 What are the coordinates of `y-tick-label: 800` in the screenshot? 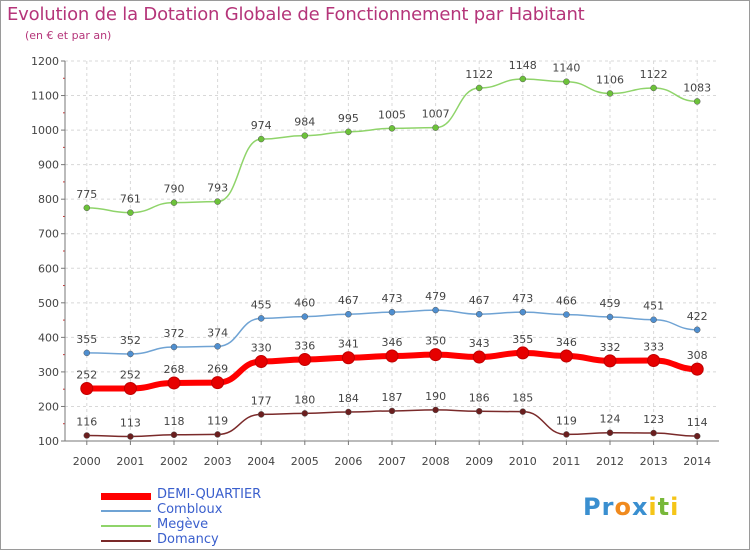 It's located at (48, 199).